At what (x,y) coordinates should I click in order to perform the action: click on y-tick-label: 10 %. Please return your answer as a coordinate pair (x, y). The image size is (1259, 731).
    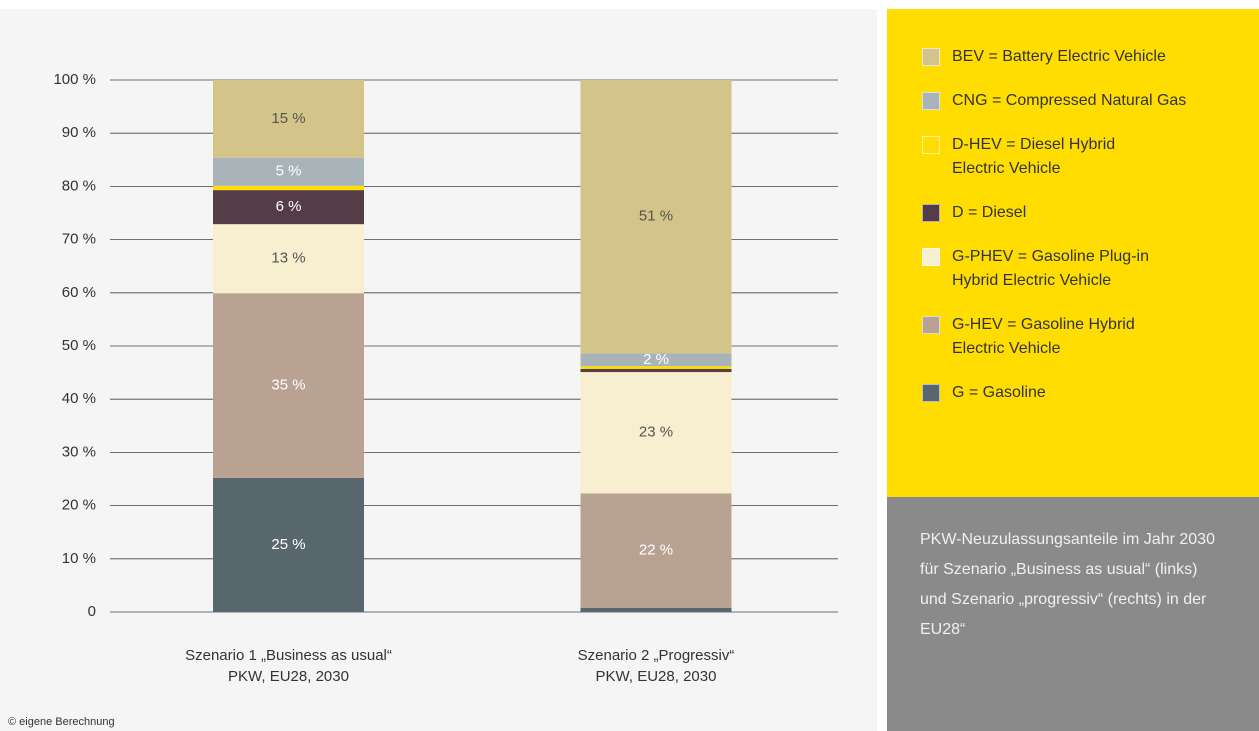
    Looking at the image, I should click on (79, 558).